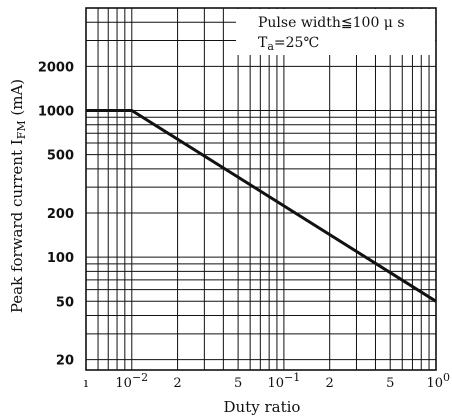  Describe the element at coordinates (60, 214) in the screenshot. I see `y-tick-label: 200` at that location.